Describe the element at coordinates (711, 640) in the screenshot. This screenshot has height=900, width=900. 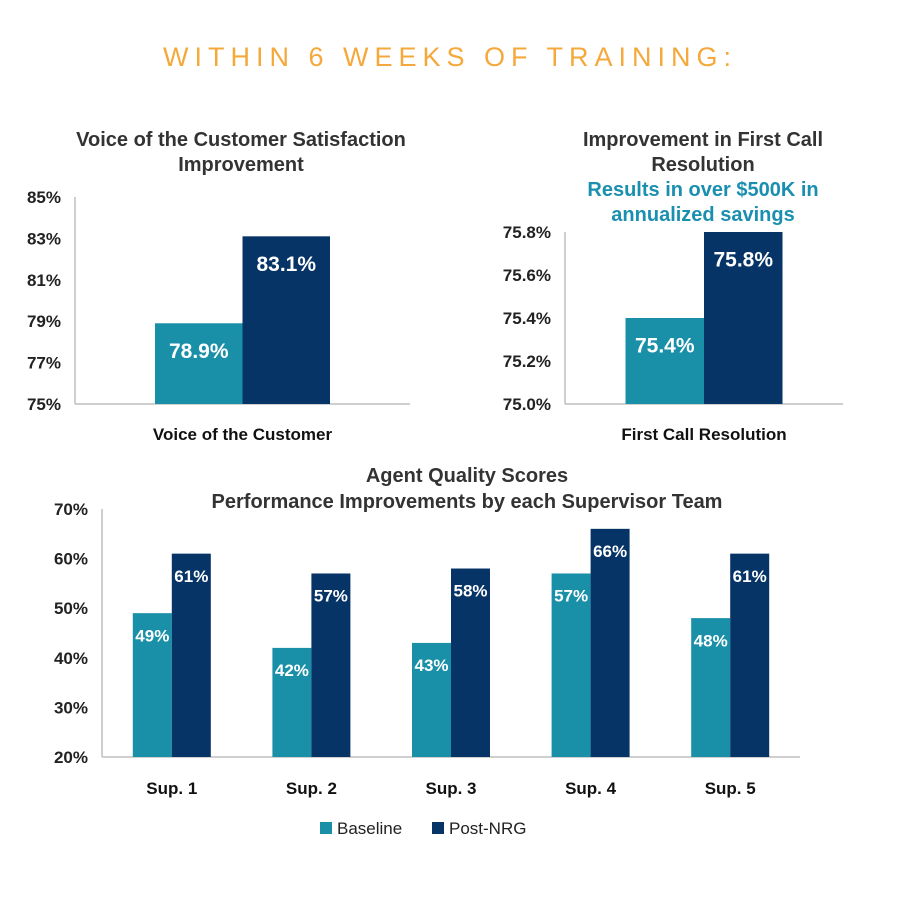
I see `aqs-data-label: 48%` at that location.